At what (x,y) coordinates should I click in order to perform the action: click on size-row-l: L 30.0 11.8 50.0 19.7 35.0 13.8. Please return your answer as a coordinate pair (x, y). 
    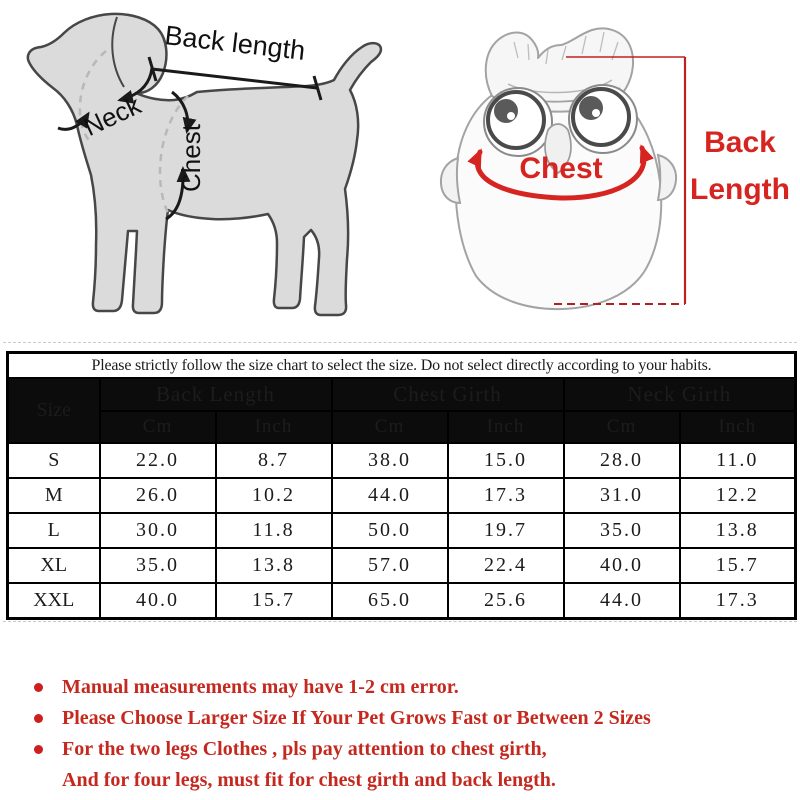
    Looking at the image, I should click on (401, 530).